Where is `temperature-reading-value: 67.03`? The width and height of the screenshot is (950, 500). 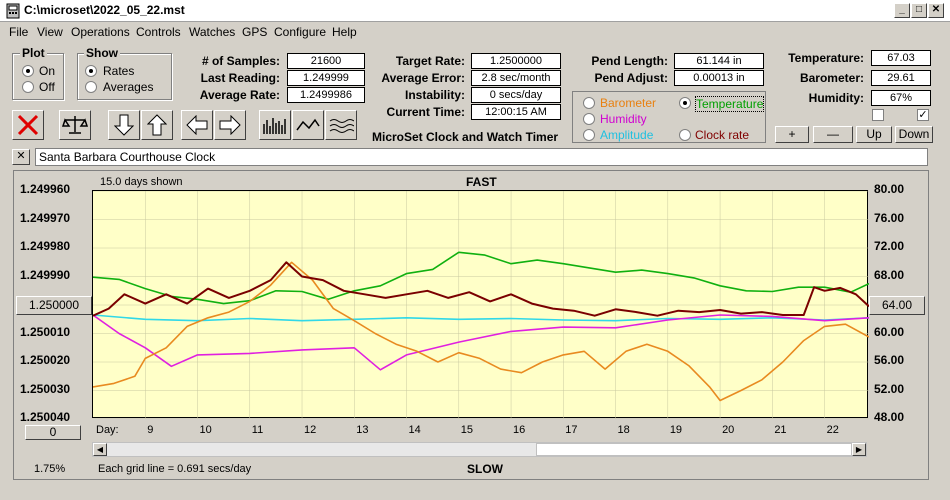
temperature-reading-value: 67.03 is located at coordinates (901, 58).